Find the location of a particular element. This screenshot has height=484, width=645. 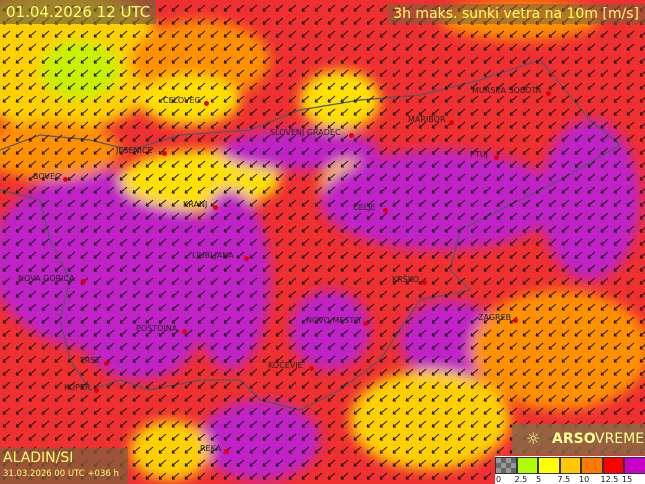

map-title: 3h maks. sunki vetra na 10m [m/s] is located at coordinates (516, 14).